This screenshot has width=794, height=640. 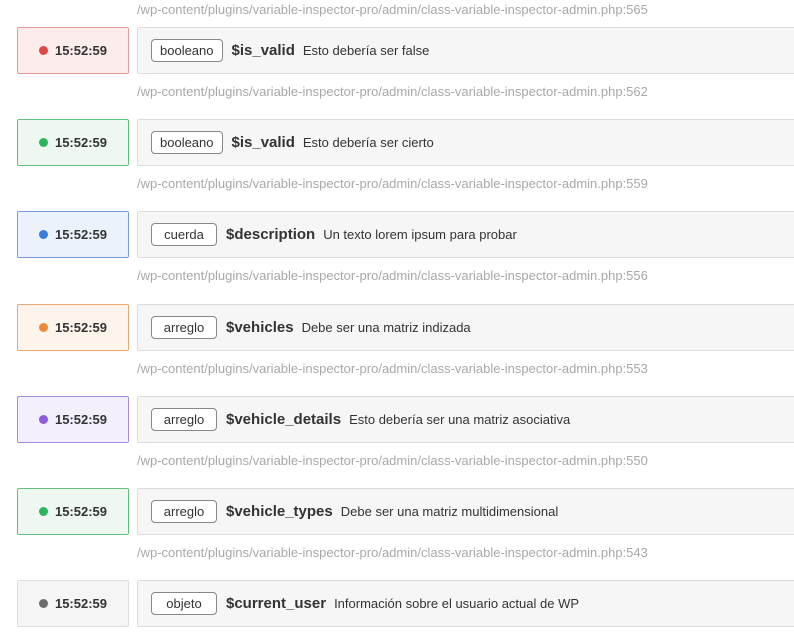 I want to click on variable-name: $vehicle_details, so click(x=284, y=419).